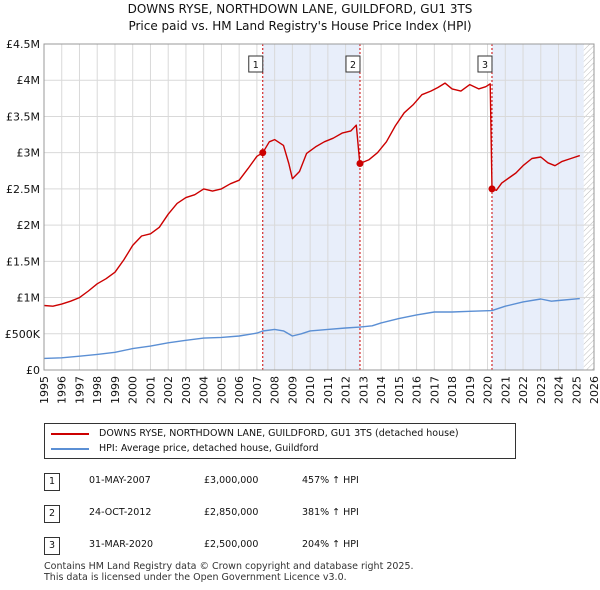 This screenshot has width=600, height=590. What do you see at coordinates (330, 512) in the screenshot?
I see `transaction-hpi-change: 381% ↑ HPI` at bounding box center [330, 512].